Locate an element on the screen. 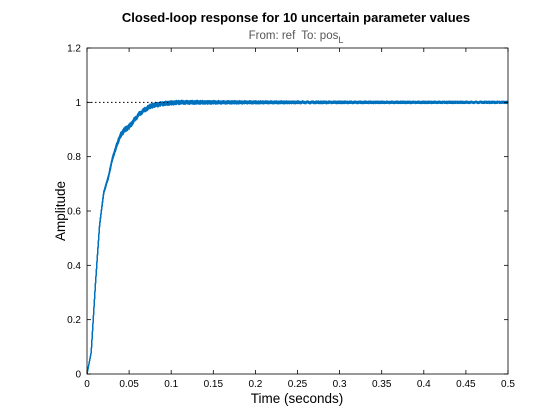  x-tick-label: 0.45 is located at coordinates (466, 384).